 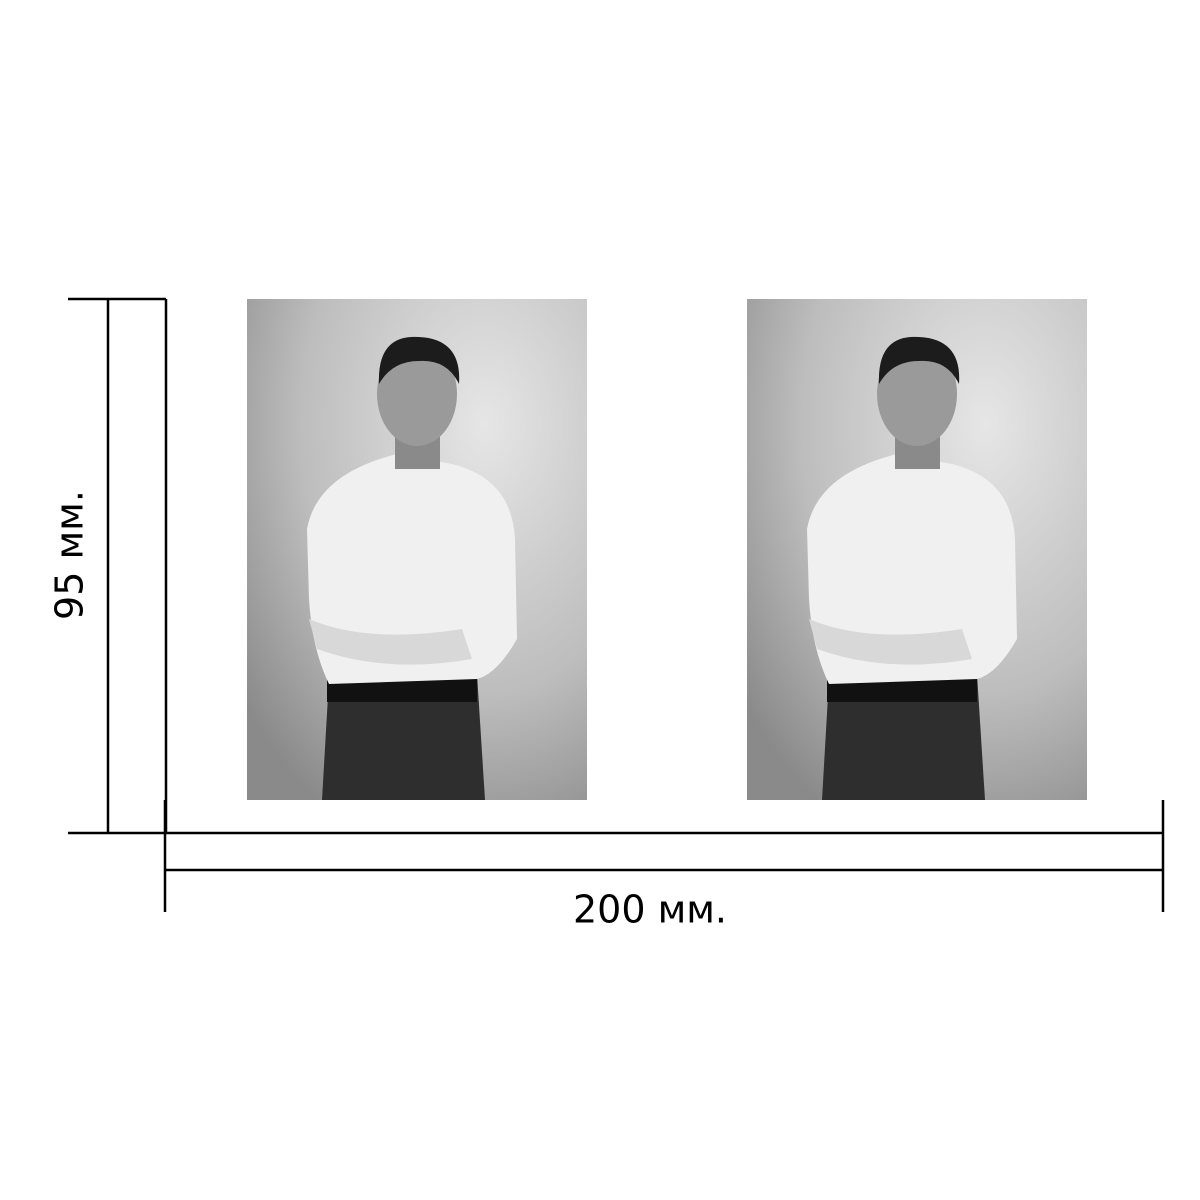 What do you see at coordinates (108, 566) in the screenshot?
I see `height-dimension: 95 мм.` at bounding box center [108, 566].